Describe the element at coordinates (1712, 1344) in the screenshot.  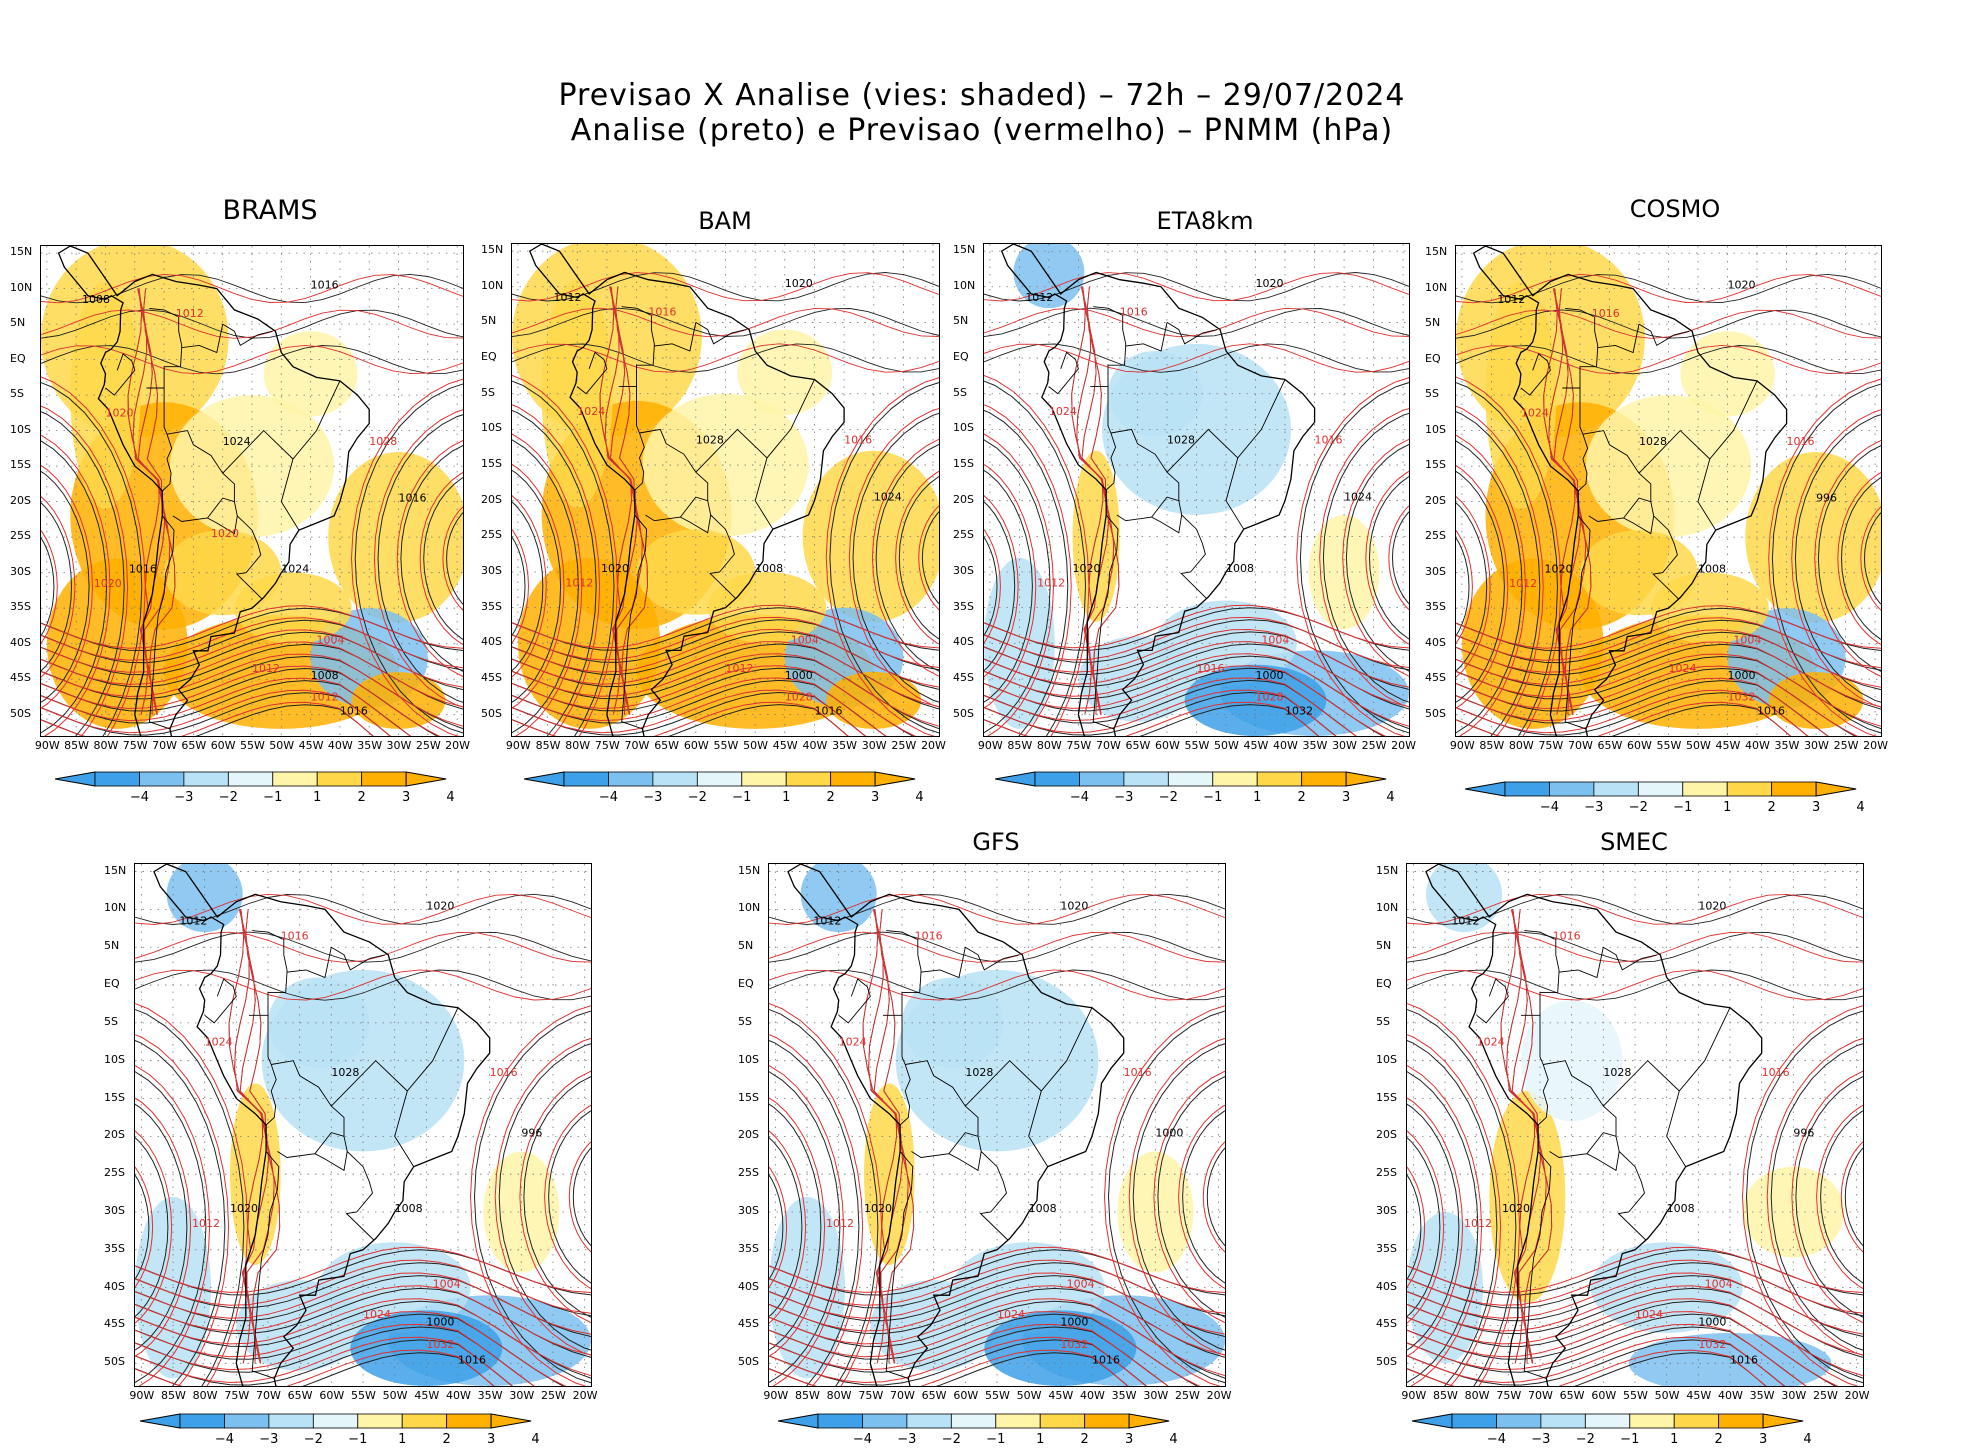
I see `contour-label: 1032` at that location.